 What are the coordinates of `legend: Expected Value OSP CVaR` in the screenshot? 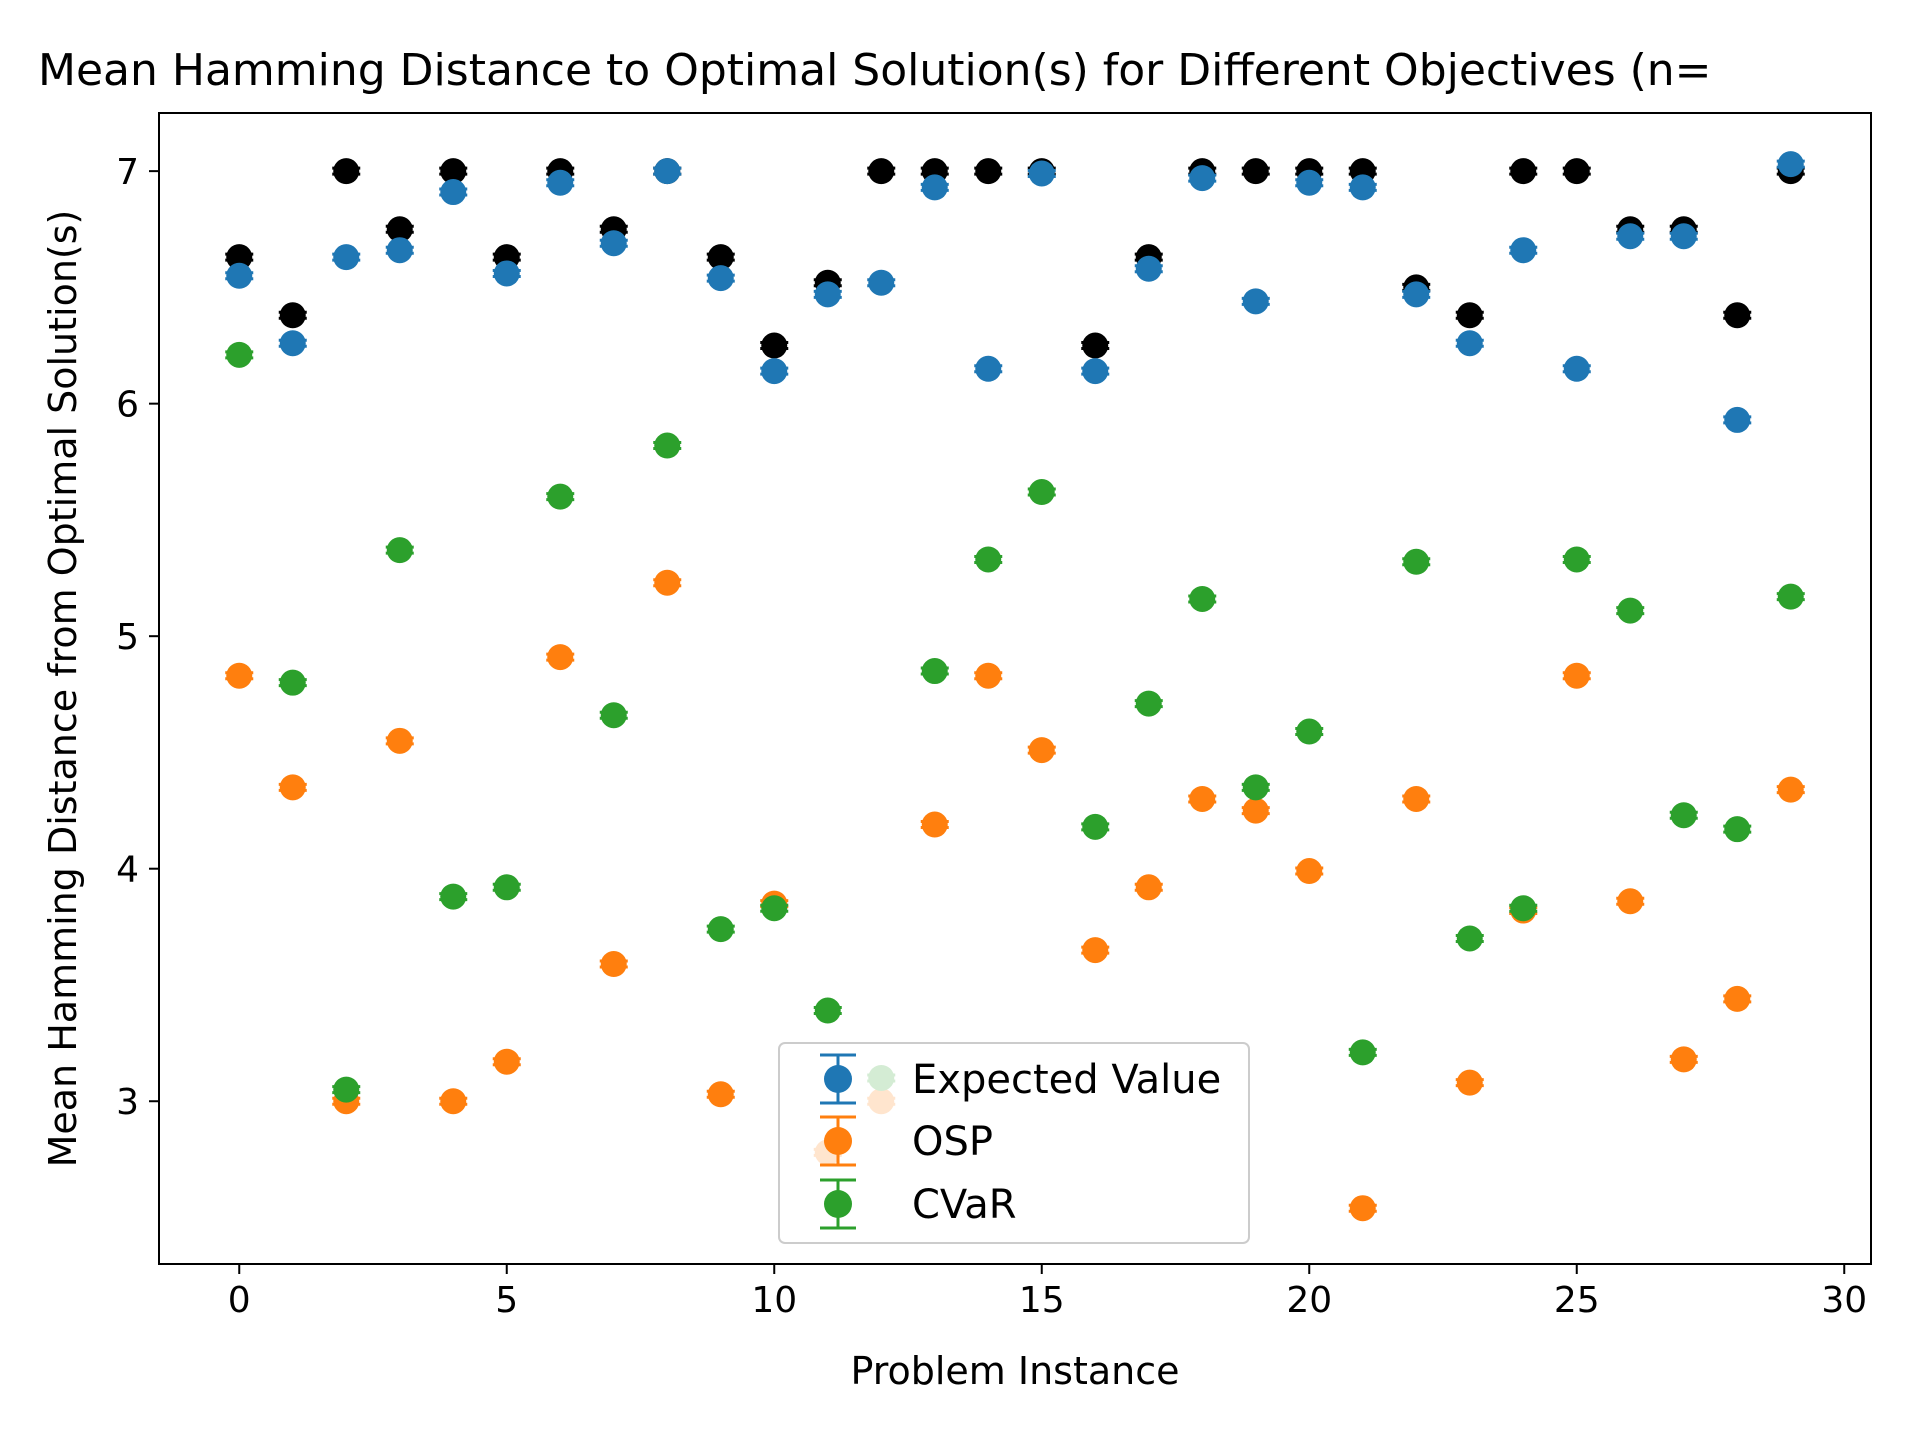 It's located at (1014, 1143).